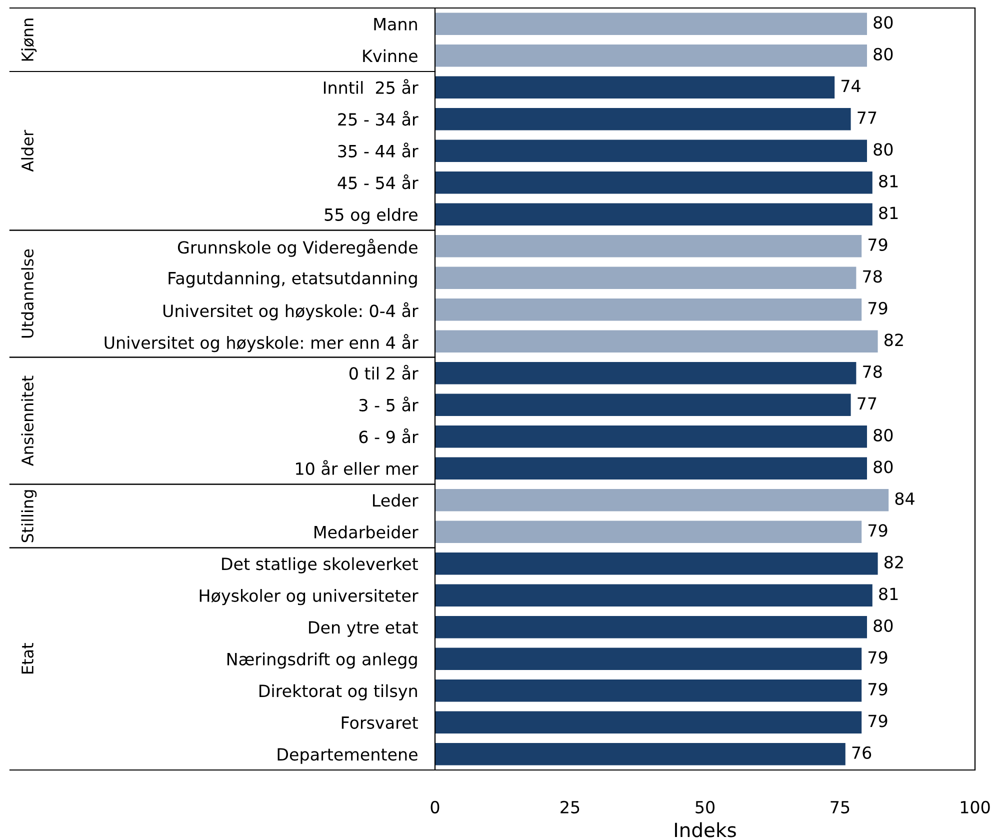 The width and height of the screenshot is (997, 840). Describe the element at coordinates (378, 118) in the screenshot. I see `y-tick-label: 25 - 34 år` at that location.